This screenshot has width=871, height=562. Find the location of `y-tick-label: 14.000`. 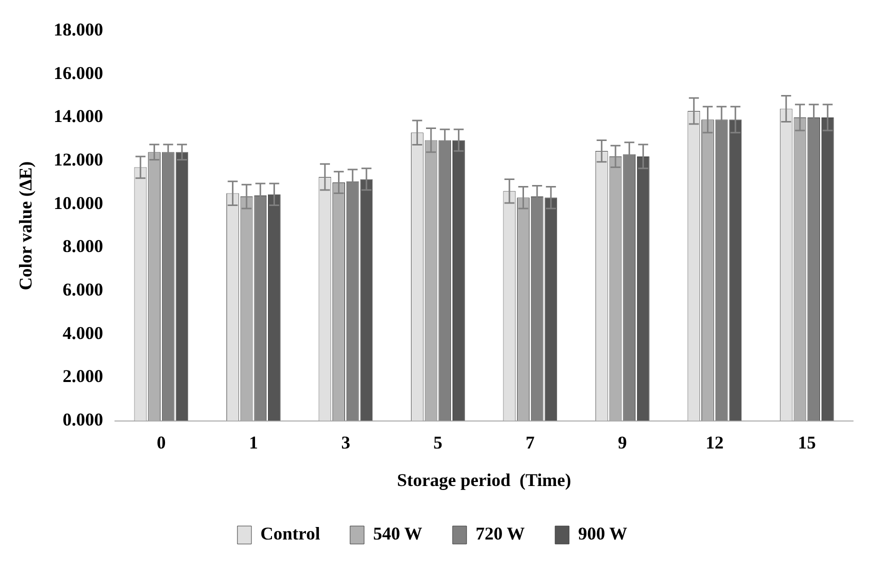

y-tick-label: 14.000 is located at coordinates (79, 116).